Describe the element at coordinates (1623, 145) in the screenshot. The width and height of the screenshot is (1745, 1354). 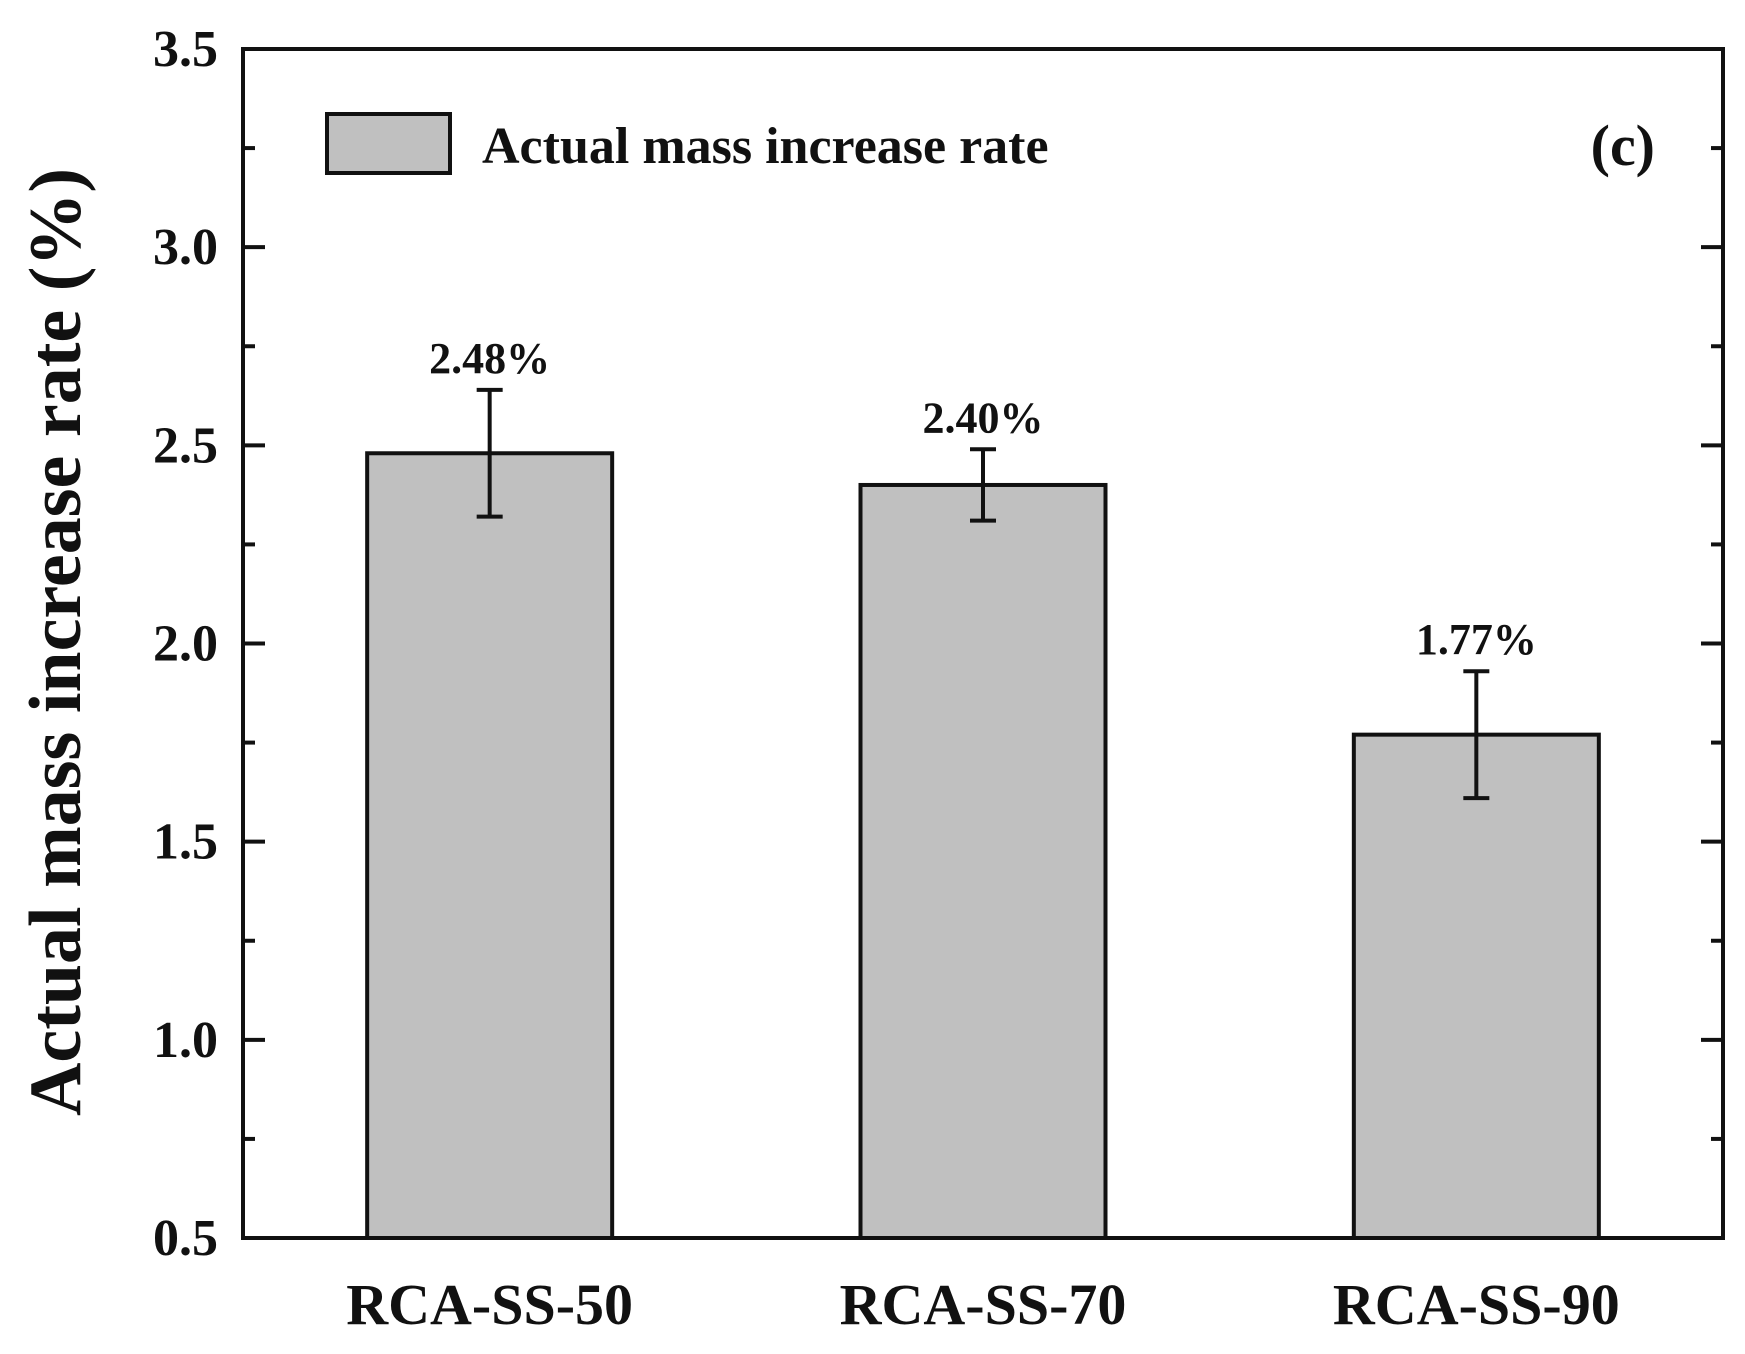
I see `panel-label: (c)` at that location.